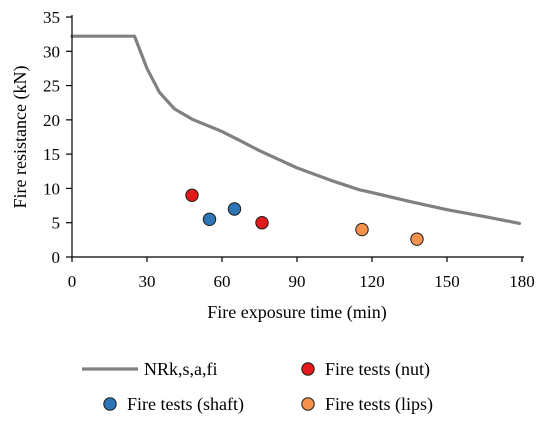 The height and width of the screenshot is (433, 550). I want to click on x-tick-label: 0, so click(72, 281).